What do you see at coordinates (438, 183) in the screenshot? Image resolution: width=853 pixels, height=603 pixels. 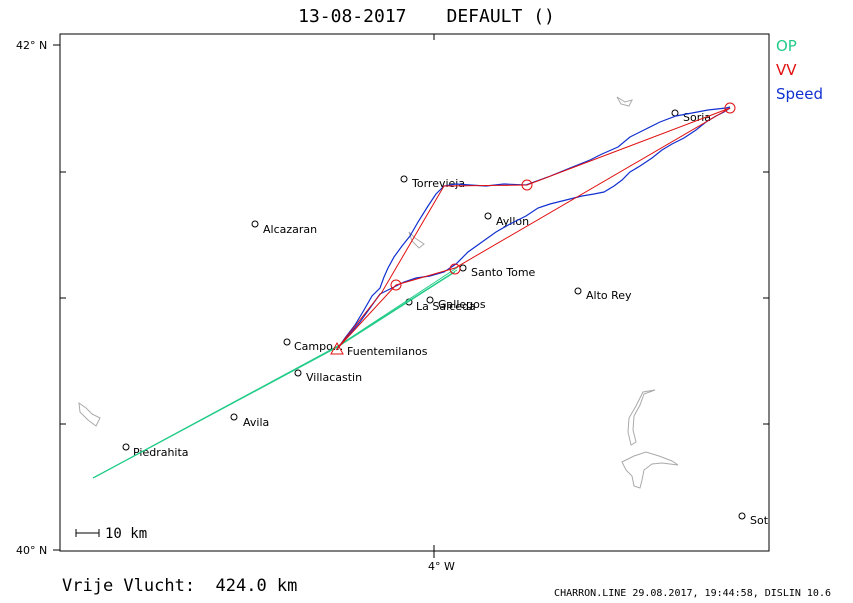 I see `city-label: Torrevieja` at bounding box center [438, 183].